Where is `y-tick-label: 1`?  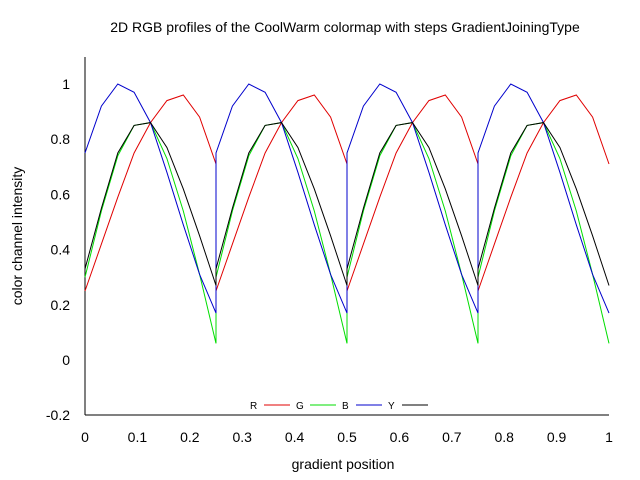
y-tick-label: 1 is located at coordinates (66, 84).